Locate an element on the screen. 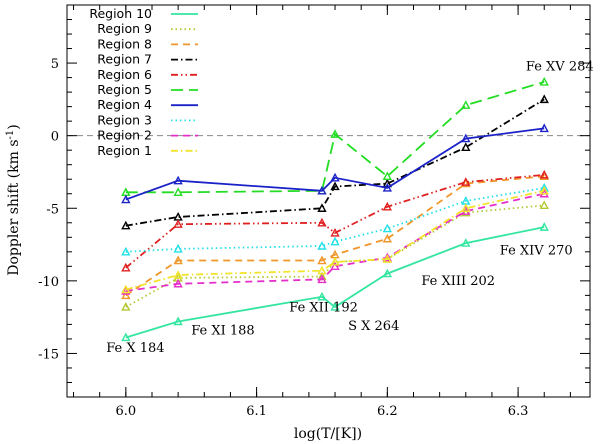 This screenshot has height=444, width=600. y-axis-label: Doppler shift (km s-1) is located at coordinates (13, 200).